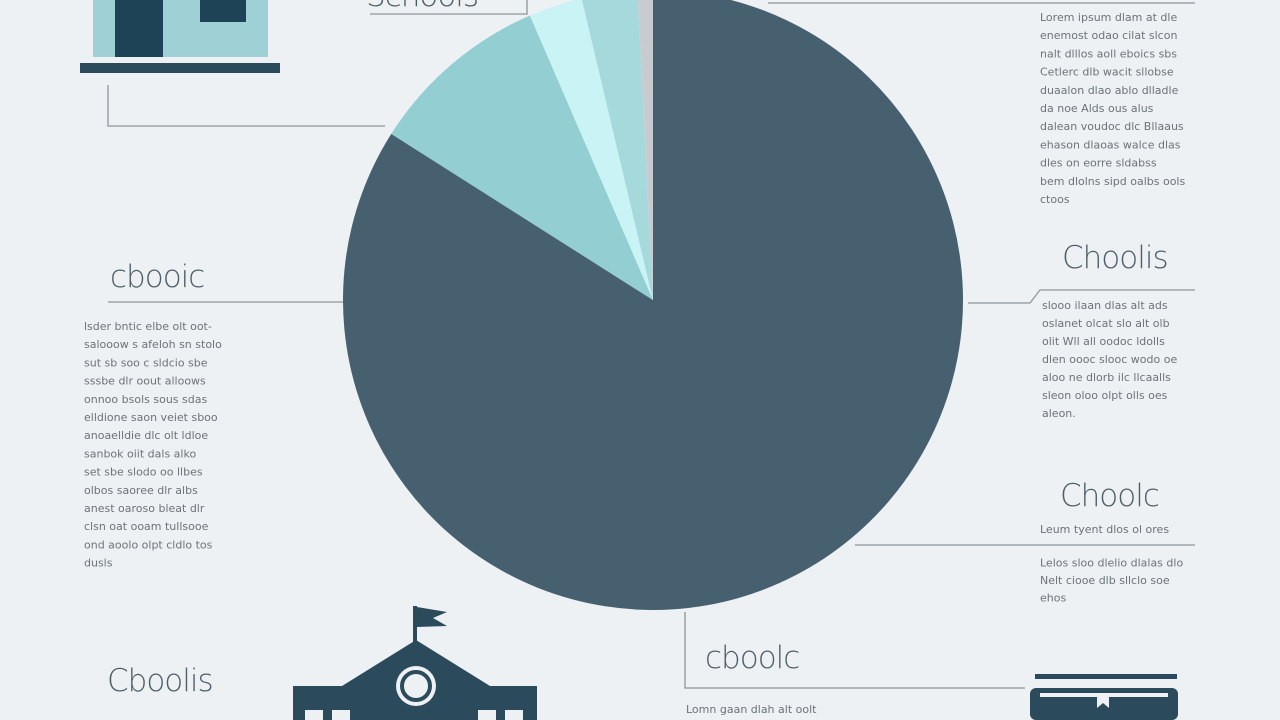 This screenshot has height=720, width=1280. I want to click on annotation-line: duaalon dlao ablo dlladle, so click(1109, 90).